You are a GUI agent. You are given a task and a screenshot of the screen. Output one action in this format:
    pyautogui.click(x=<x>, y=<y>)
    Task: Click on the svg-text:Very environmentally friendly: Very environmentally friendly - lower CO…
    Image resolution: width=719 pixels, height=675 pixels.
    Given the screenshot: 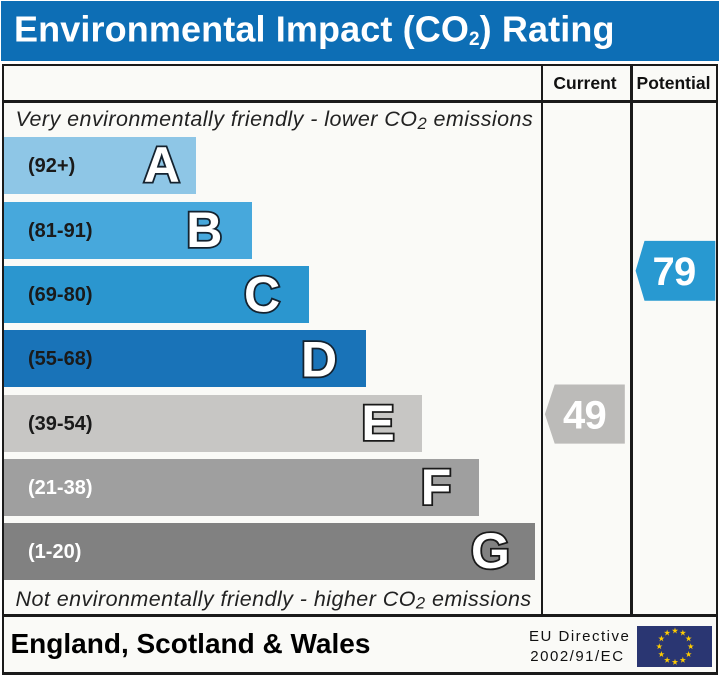 What is the action you would take?
    pyautogui.click(x=275, y=120)
    